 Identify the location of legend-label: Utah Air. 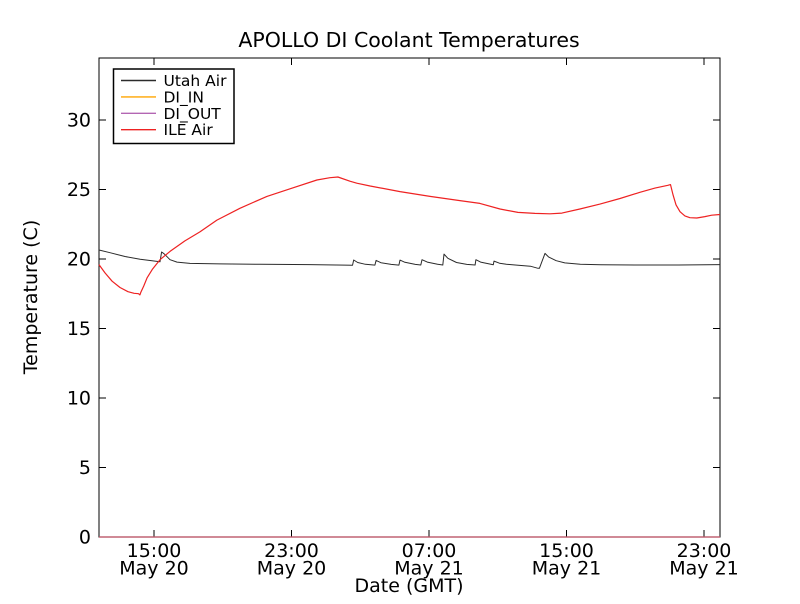
(196, 81).